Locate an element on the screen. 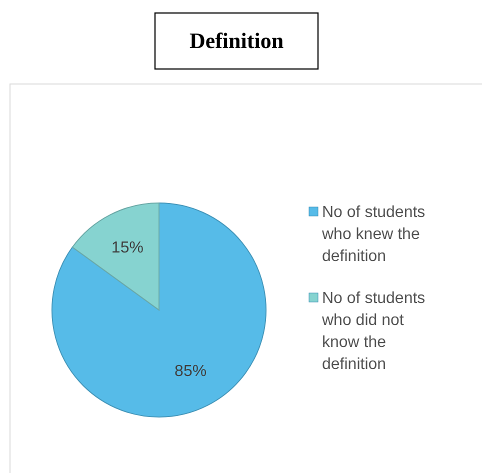  data-label: 15% is located at coordinates (127, 247).